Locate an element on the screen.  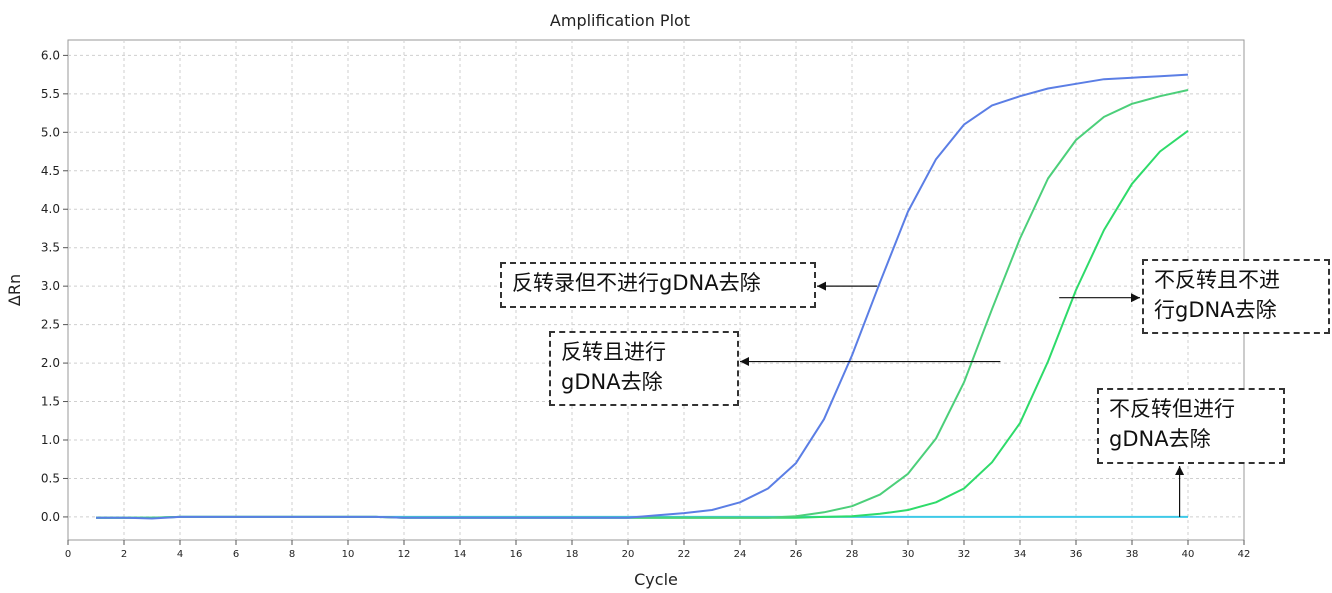
y-tick-label: 1.0 is located at coordinates (50, 440).